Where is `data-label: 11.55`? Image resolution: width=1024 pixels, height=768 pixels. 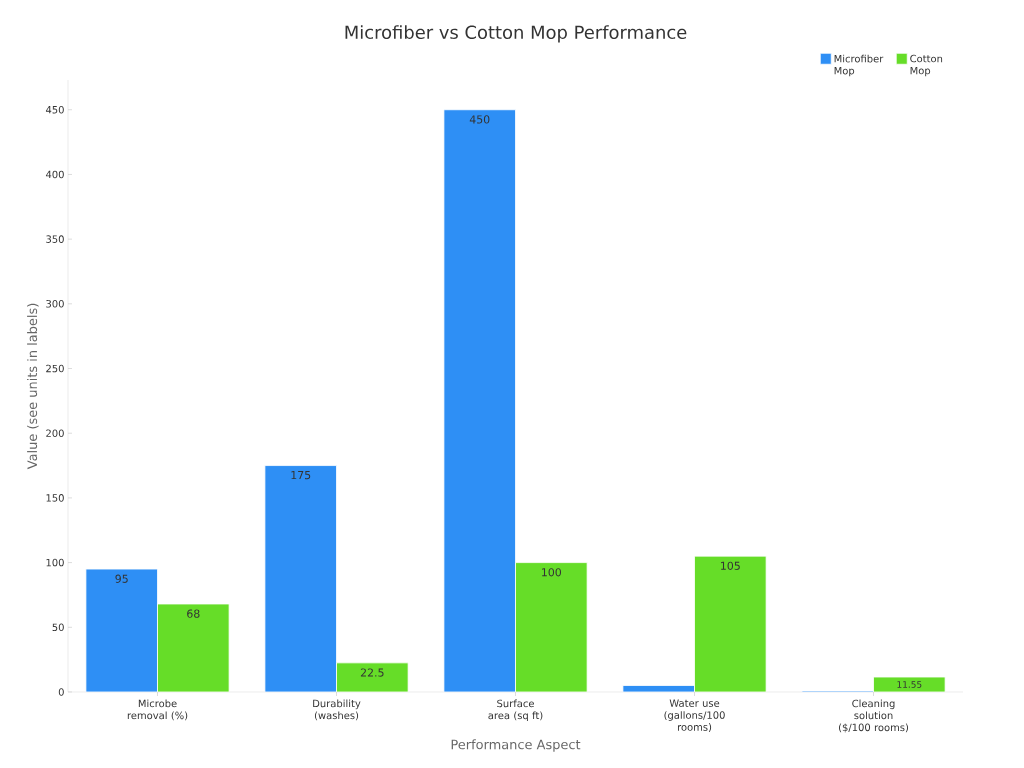 data-label: 11.55 is located at coordinates (909, 684).